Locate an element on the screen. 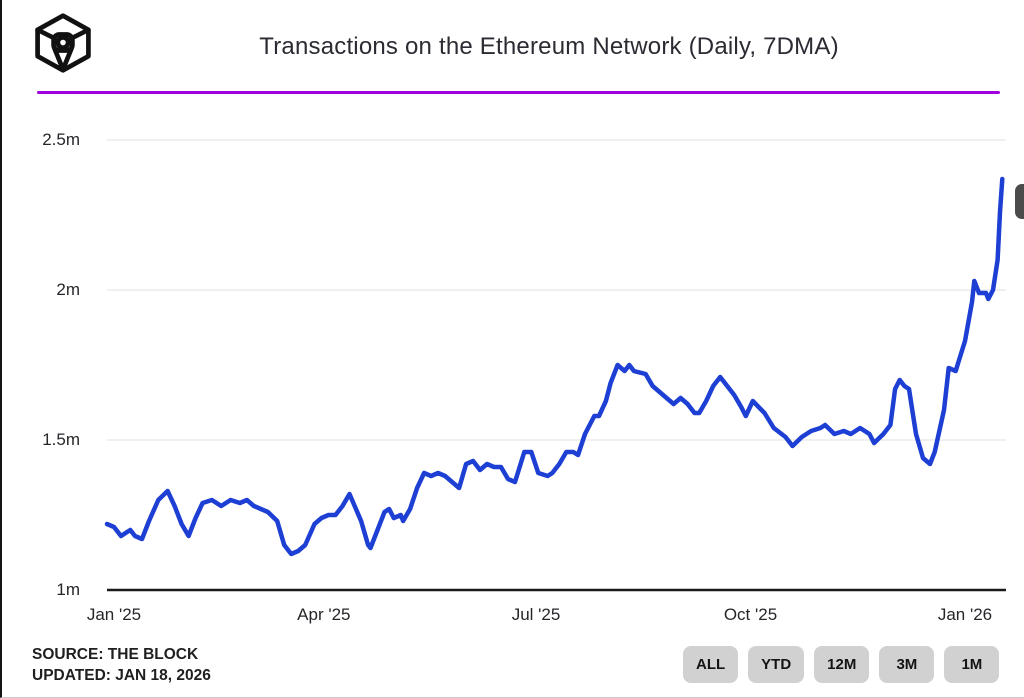 The image size is (1024, 698). source-block: SOURCE: THE BLOCK UPDATED: JAN 18, 2026 is located at coordinates (121, 665).